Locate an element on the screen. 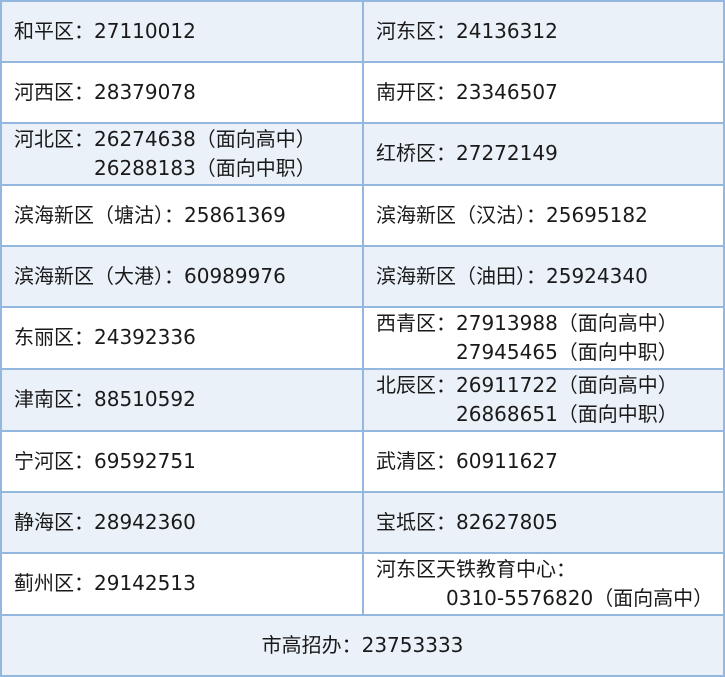  phone-number: 88510592 is located at coordinates (145, 399).